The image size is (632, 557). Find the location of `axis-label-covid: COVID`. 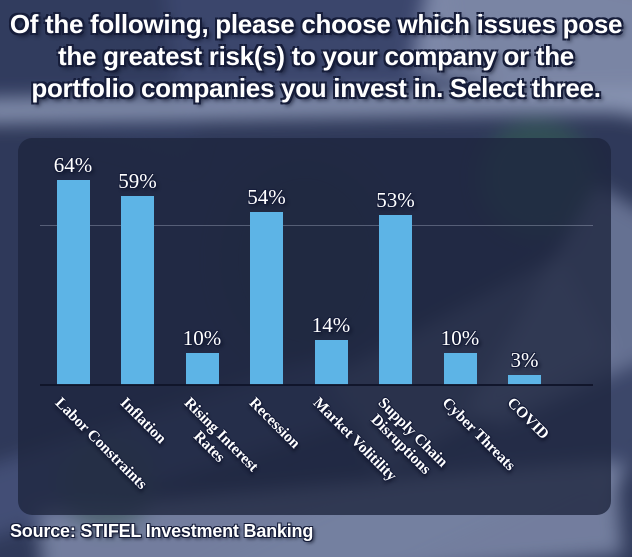

axis-label-covid: COVID is located at coordinates (527, 418).